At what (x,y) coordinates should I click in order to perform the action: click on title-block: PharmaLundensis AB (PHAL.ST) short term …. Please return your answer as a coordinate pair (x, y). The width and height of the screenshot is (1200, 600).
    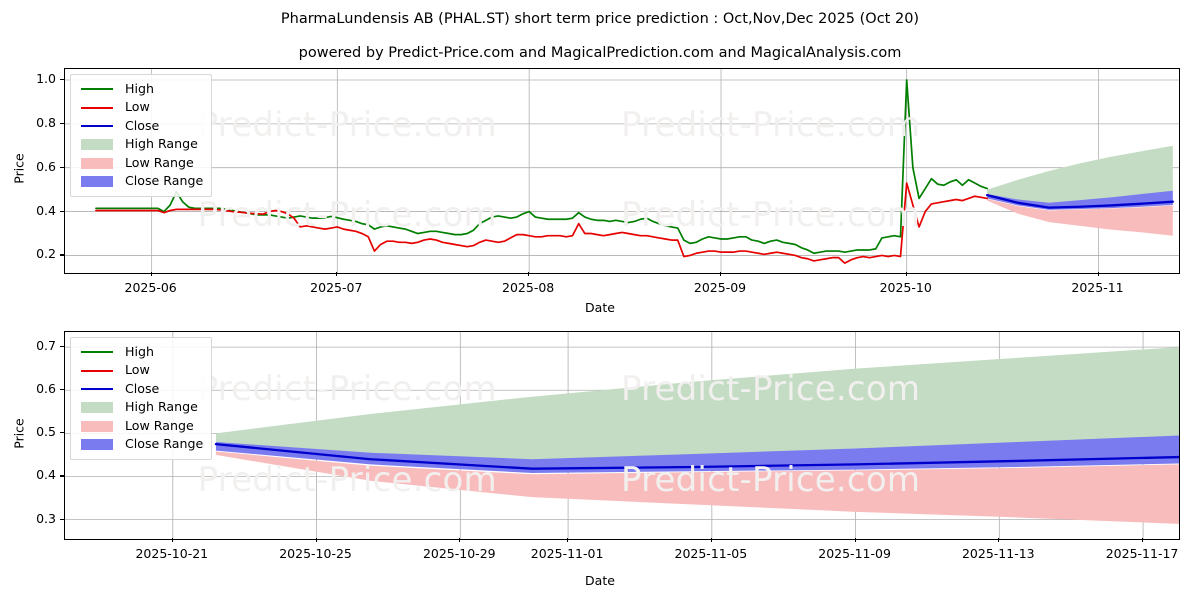
    Looking at the image, I should click on (600, 30).